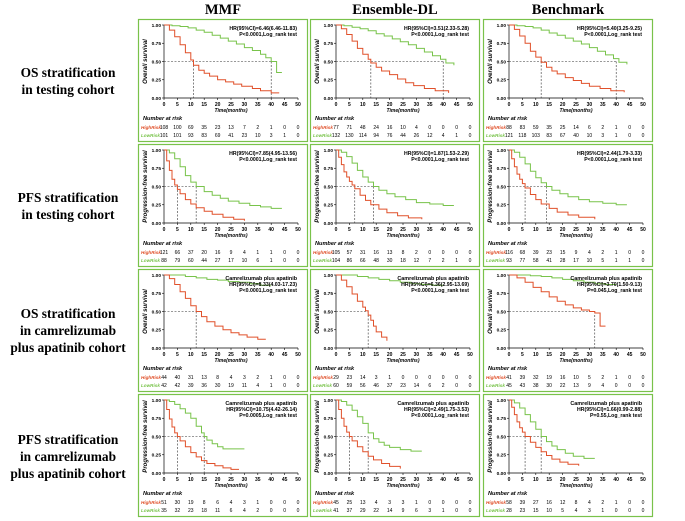 The image size is (685, 521). Describe the element at coordinates (417, 386) in the screenshot. I see `risk-count-low: 14` at that location.